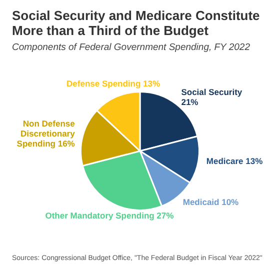 This screenshot has width=280, height=280. Describe the element at coordinates (211, 202) in the screenshot. I see `slice-label: Medicaid 10%` at that location.